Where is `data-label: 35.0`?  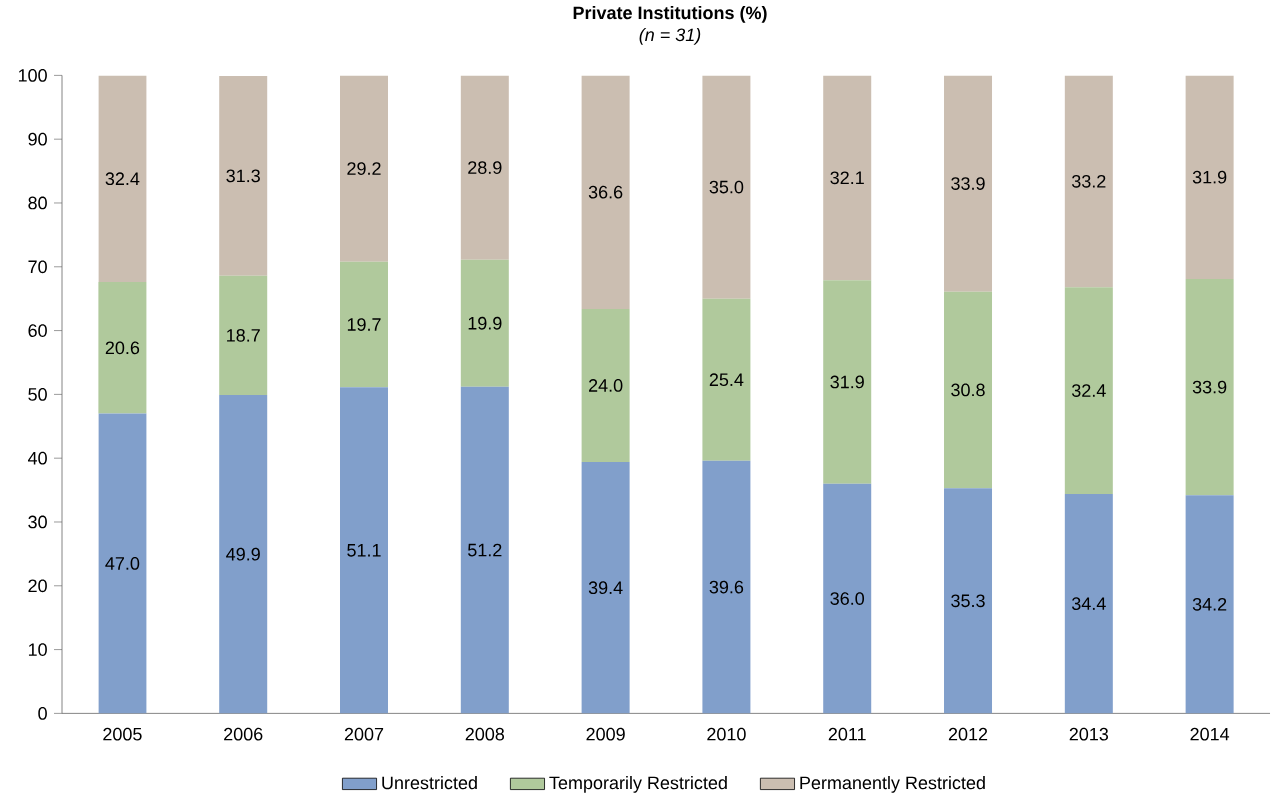 data-label: 35.0 is located at coordinates (726, 187).